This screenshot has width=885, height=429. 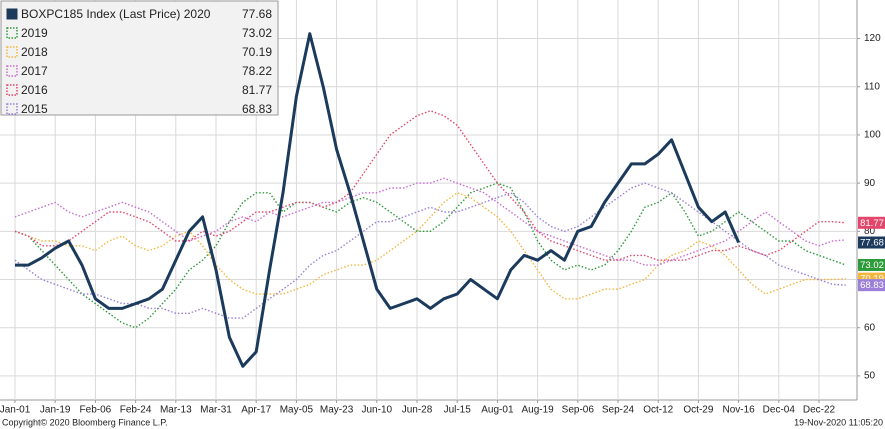 What do you see at coordinates (257, 109) in the screenshot?
I see `legend-value: 68.83` at bounding box center [257, 109].